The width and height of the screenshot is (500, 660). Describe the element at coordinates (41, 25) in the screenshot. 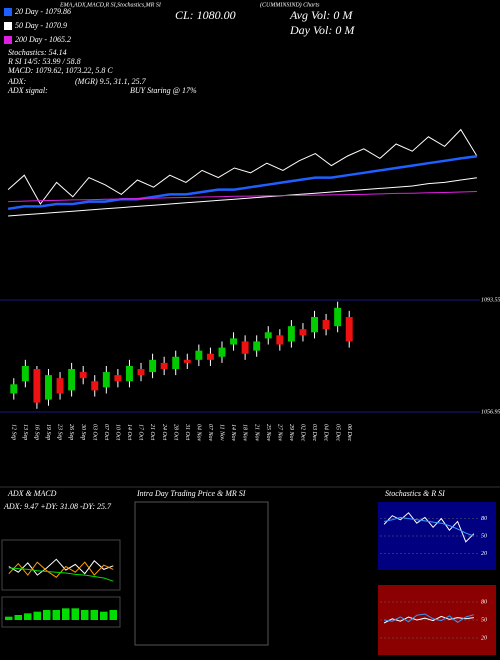

I see `legend-label: 50 Day - 1070.9` at that location.